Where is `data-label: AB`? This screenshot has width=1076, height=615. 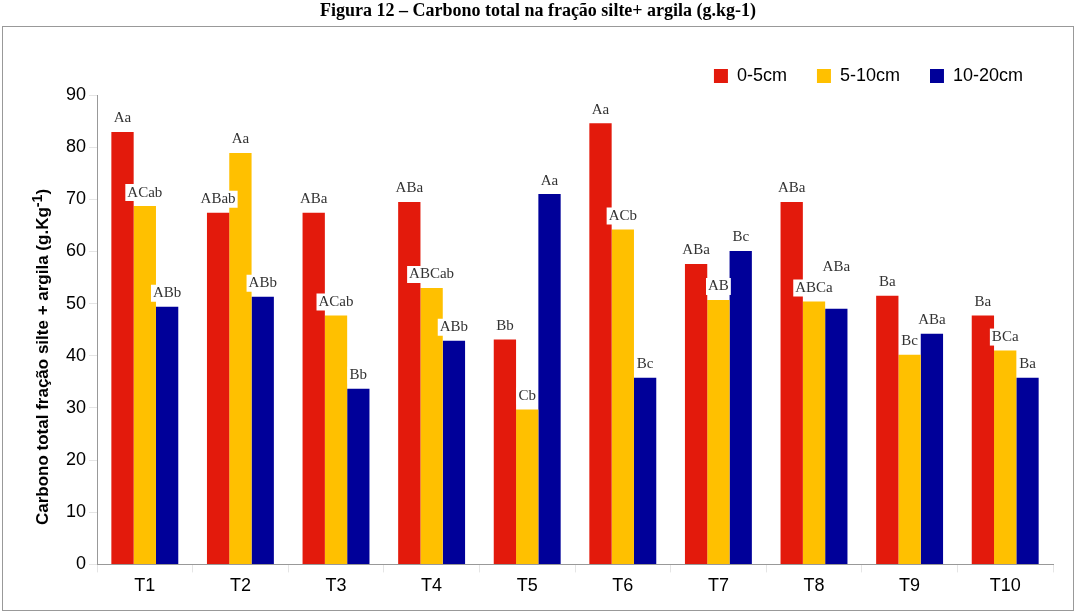
data-label: AB is located at coordinates (718, 285).